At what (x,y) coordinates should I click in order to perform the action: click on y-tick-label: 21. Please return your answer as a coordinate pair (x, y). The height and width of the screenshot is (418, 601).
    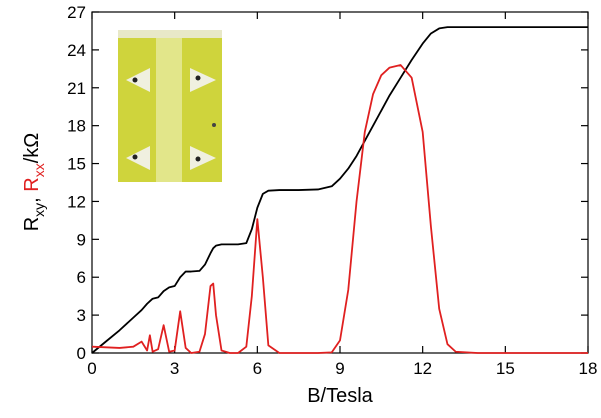
    Looking at the image, I should click on (76, 88).